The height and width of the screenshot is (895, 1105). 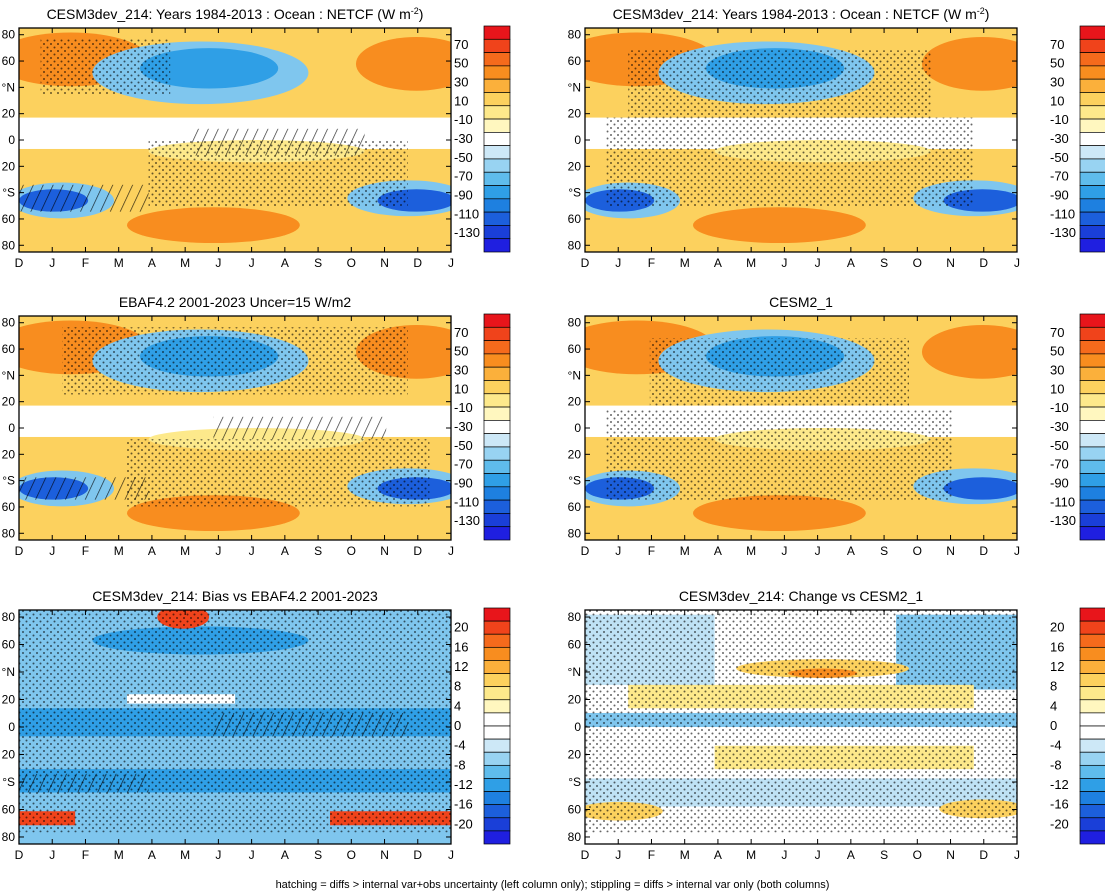 What do you see at coordinates (461, 627) in the screenshot?
I see `colorbar-label: 20` at bounding box center [461, 627].